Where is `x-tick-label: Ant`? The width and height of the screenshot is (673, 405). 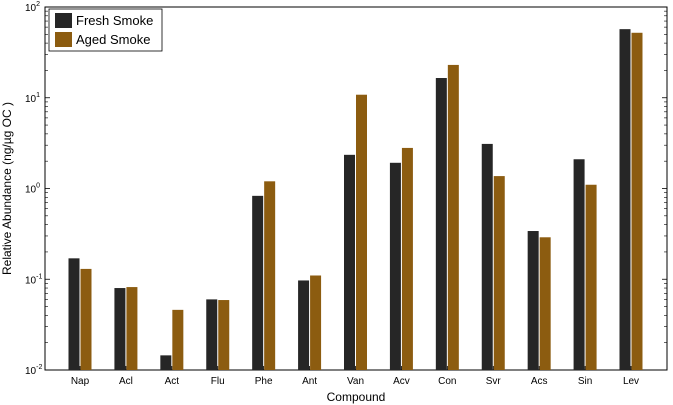 x-tick-label: Ant is located at coordinates (309, 381).